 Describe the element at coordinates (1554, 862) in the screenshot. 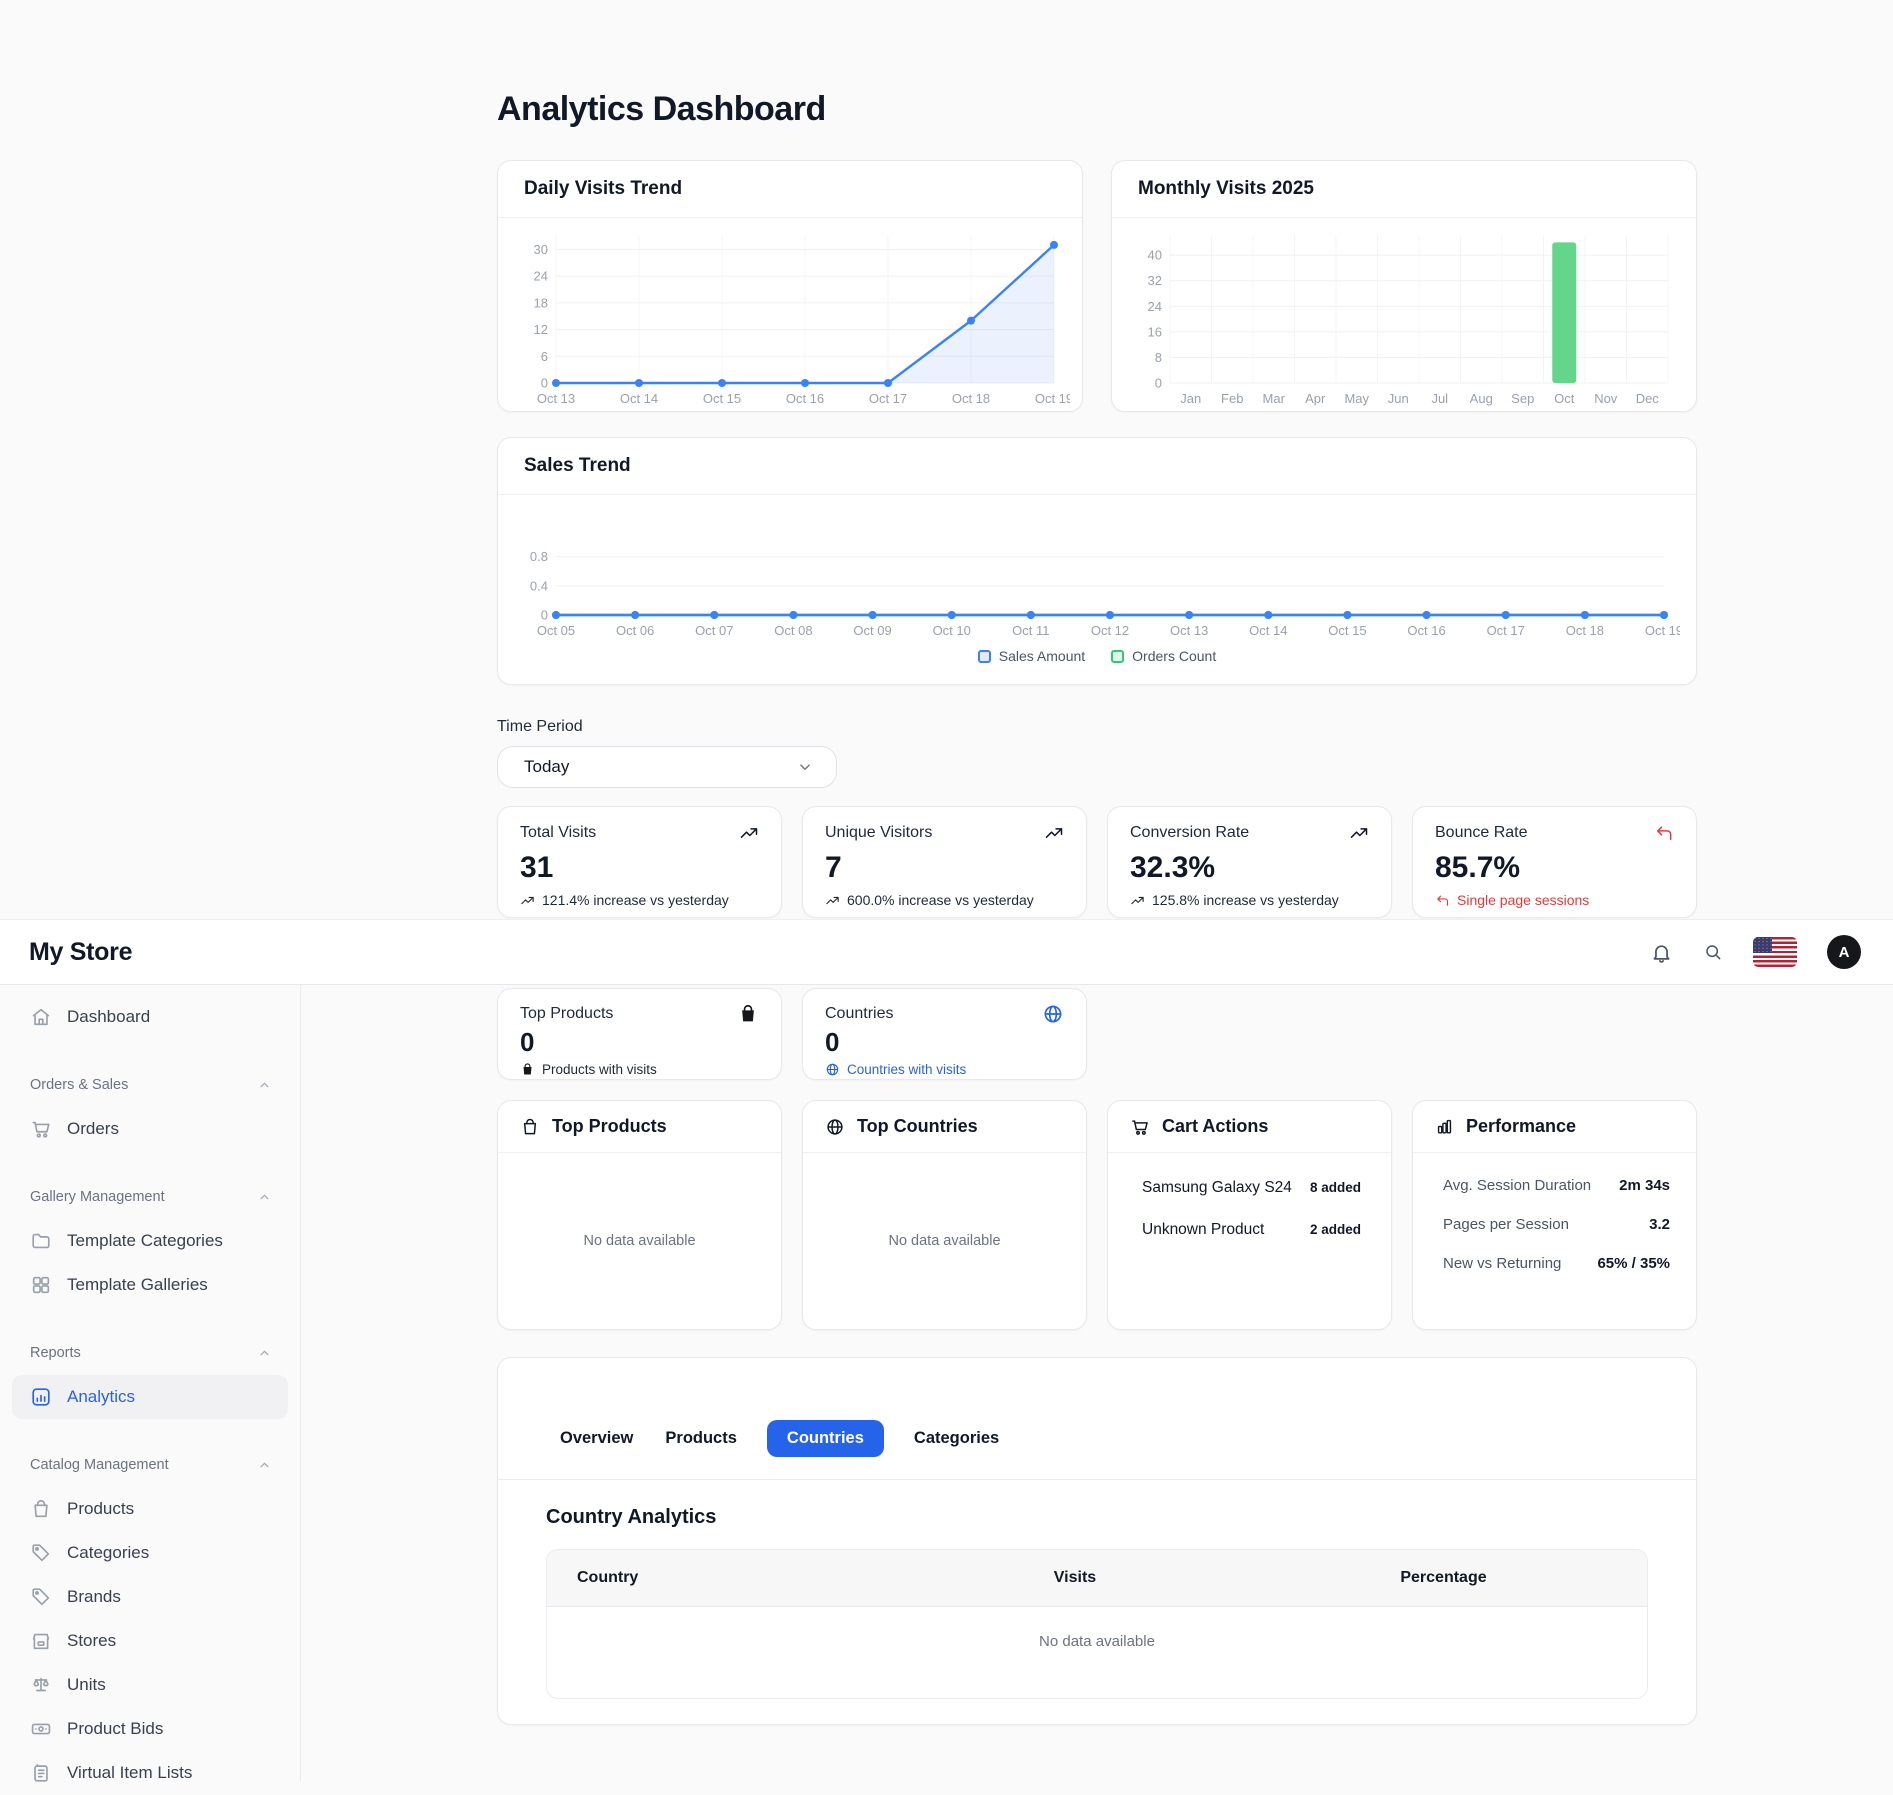

I see `stat-card-bounce-rate: Bounce Rate 85.7% Single page sessions` at that location.